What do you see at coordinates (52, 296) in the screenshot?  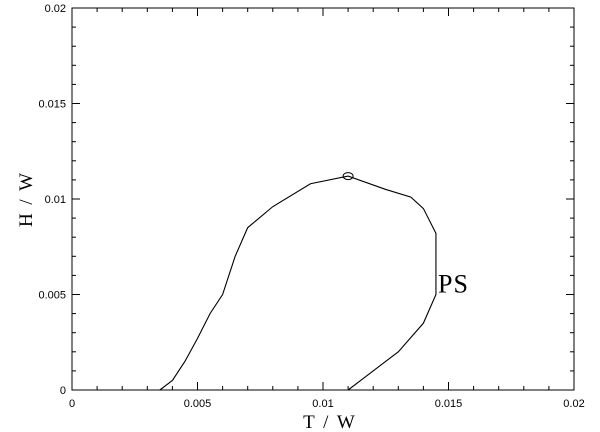 I see `y-tick-label: 0.005` at bounding box center [52, 296].